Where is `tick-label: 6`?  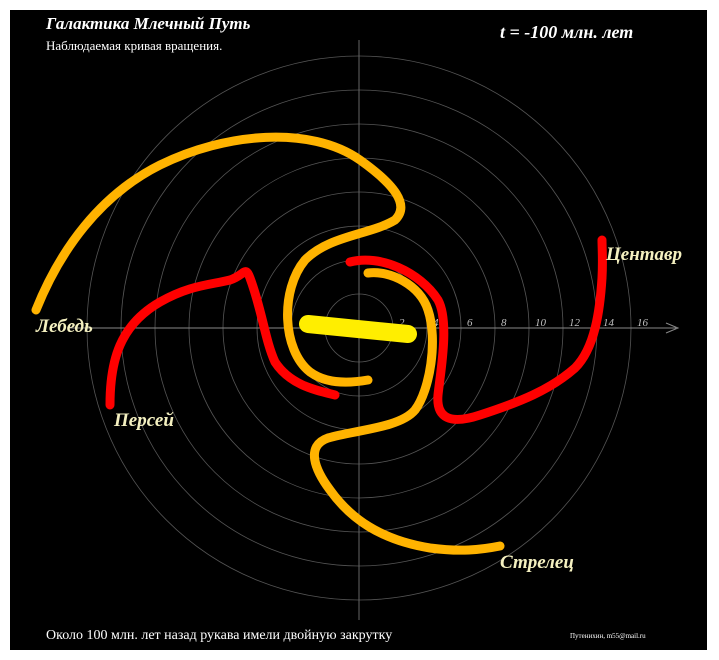 tick-label: 6 is located at coordinates (470, 323).